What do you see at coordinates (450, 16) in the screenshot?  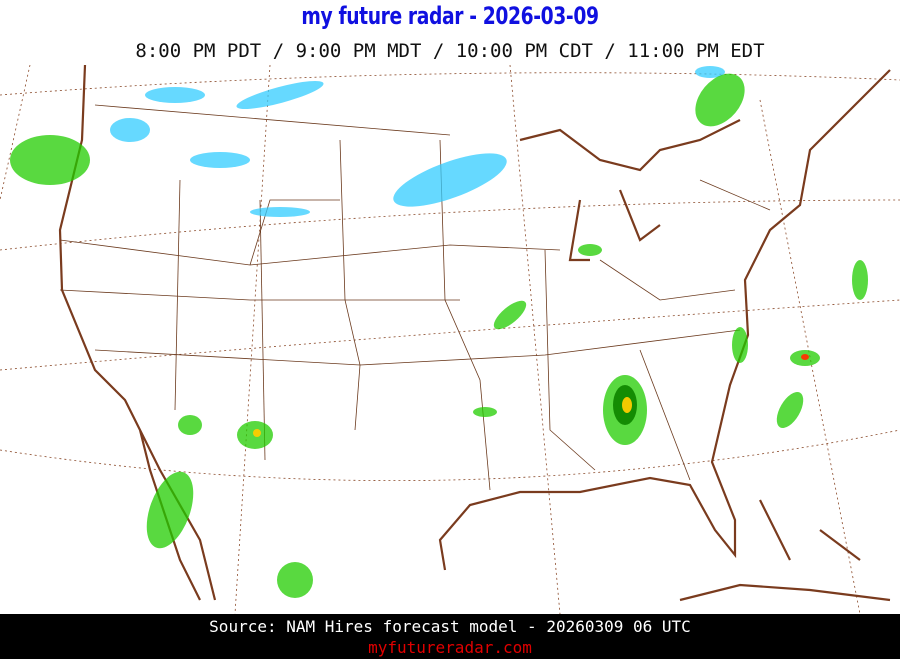 I see `page-title: my future radar - 2026-03-09` at bounding box center [450, 16].